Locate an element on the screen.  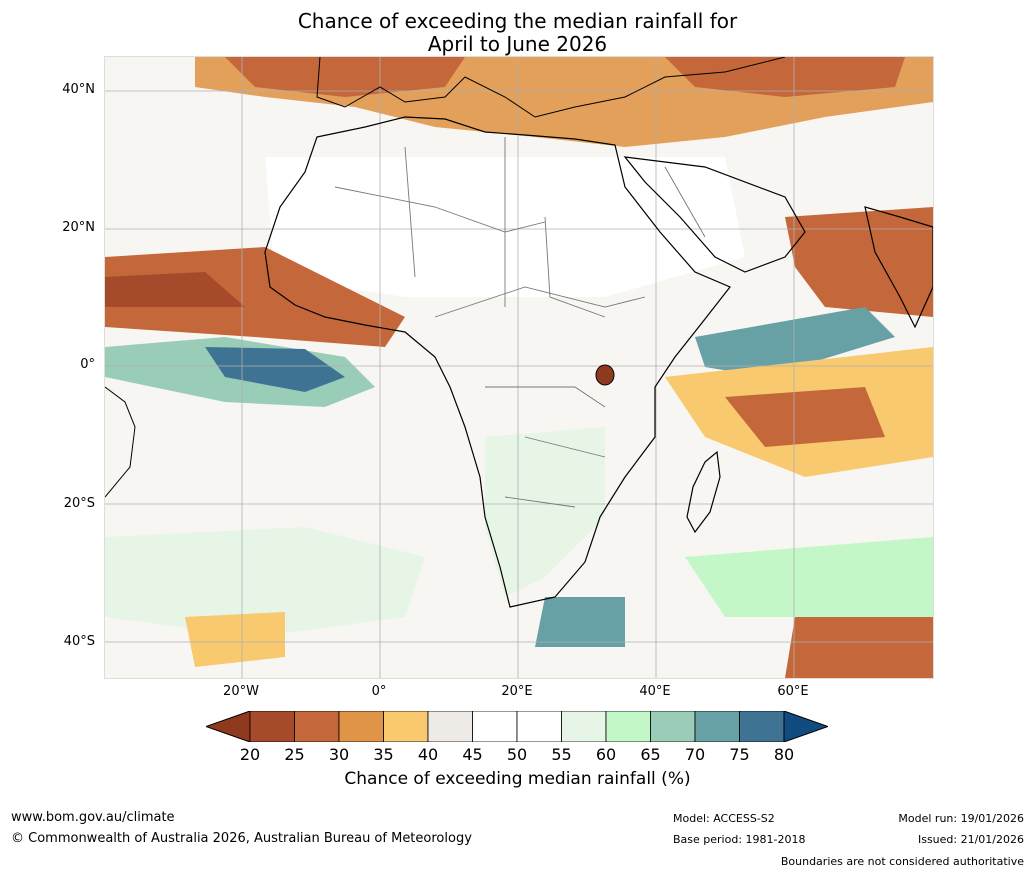
lon-label-40e: 40°E is located at coordinates (655, 691).